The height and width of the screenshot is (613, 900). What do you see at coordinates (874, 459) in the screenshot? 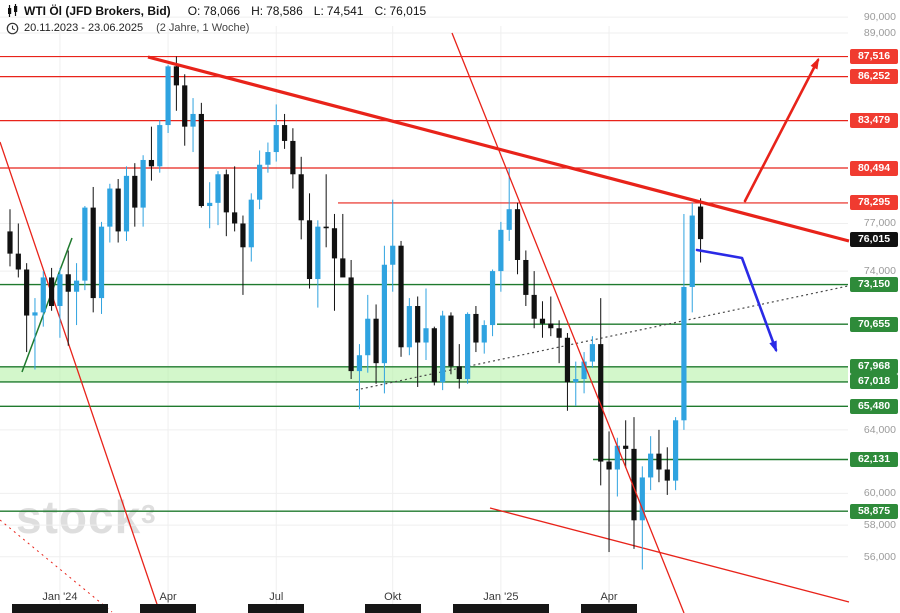
I see `price-badge-support: 62,131` at bounding box center [874, 459].